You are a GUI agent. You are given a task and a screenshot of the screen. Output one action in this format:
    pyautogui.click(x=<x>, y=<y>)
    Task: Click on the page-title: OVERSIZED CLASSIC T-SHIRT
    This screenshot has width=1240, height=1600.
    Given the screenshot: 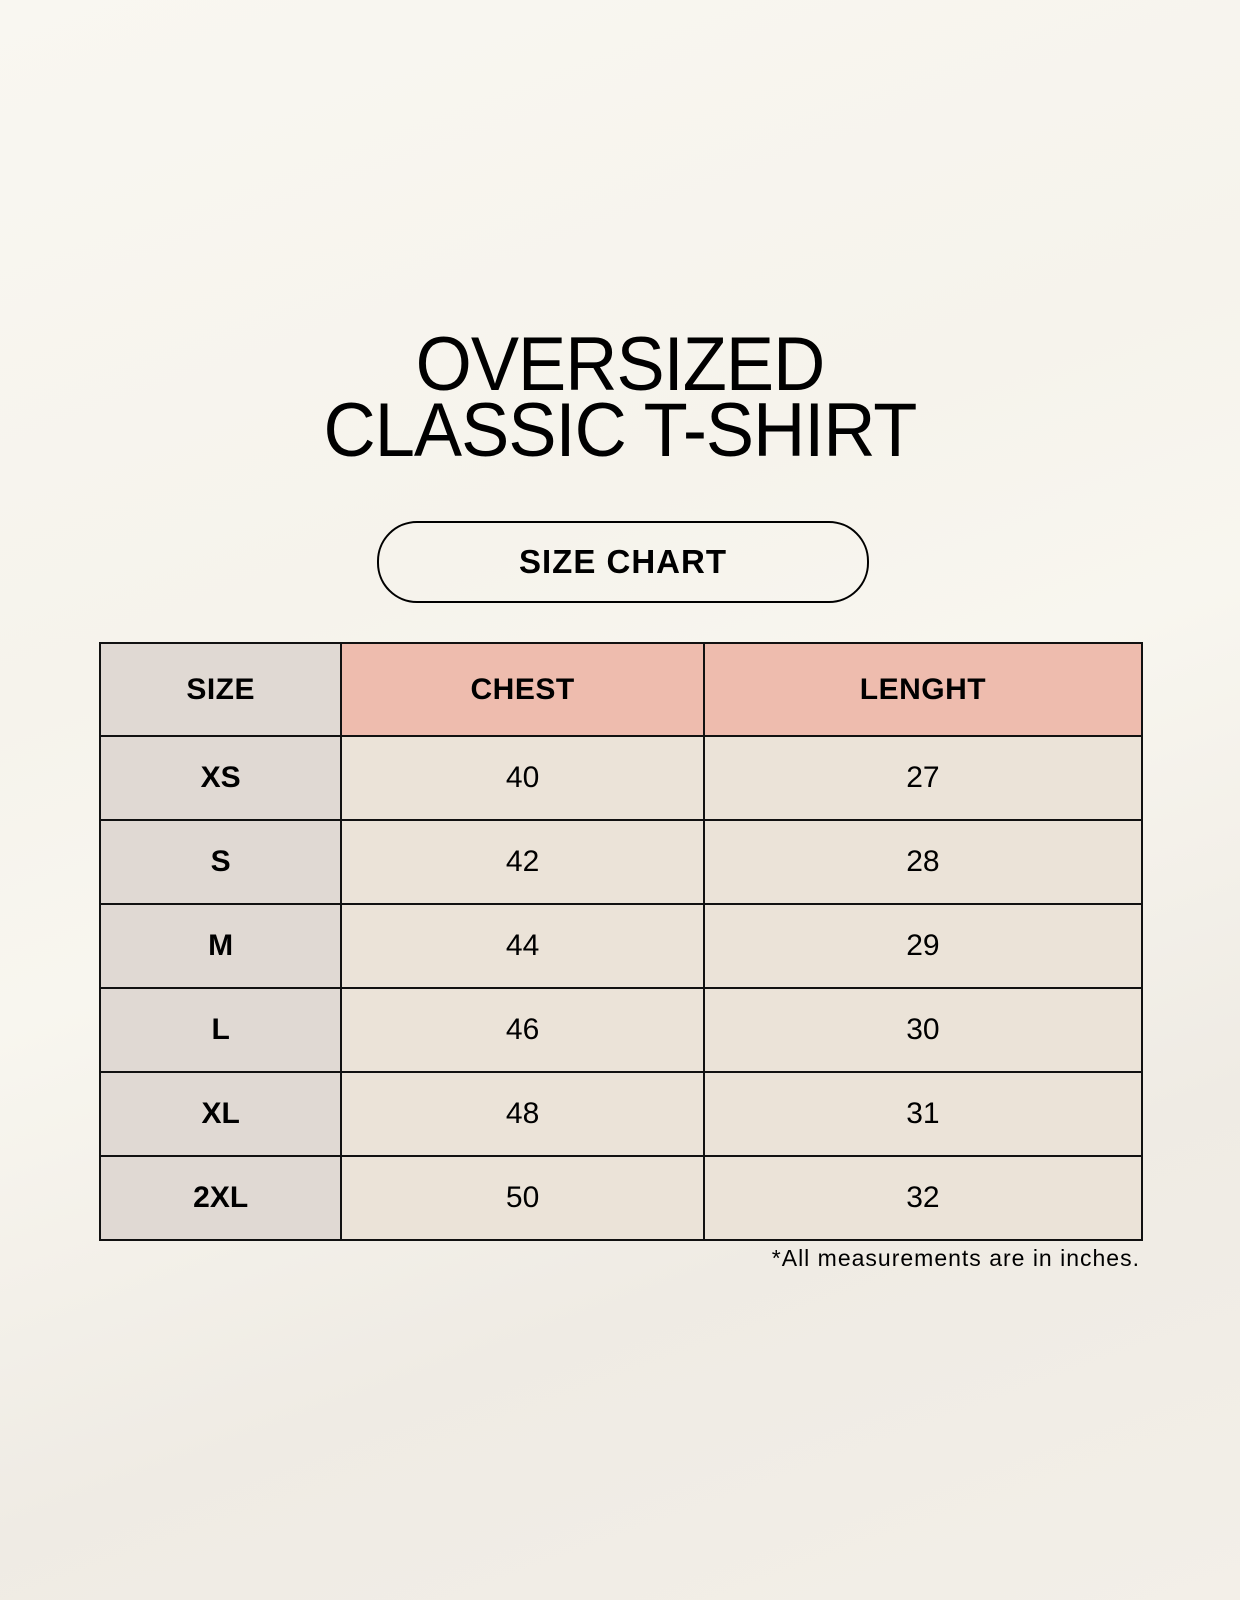 What is the action you would take?
    pyautogui.click(x=620, y=397)
    